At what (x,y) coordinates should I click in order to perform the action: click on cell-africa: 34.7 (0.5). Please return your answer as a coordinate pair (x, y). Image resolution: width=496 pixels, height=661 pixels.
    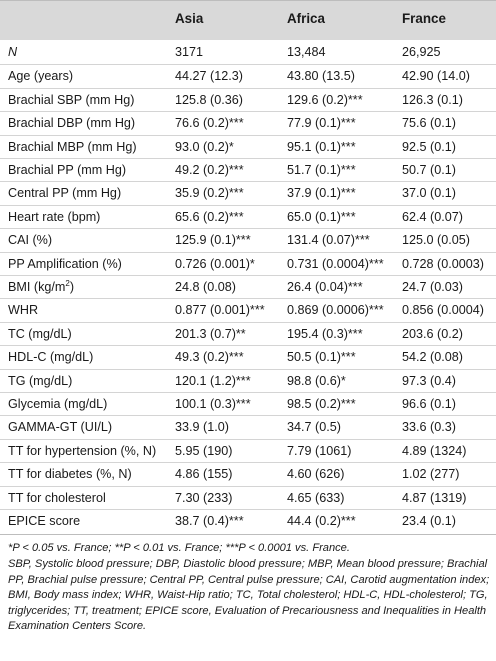
    Looking at the image, I should click on (314, 427).